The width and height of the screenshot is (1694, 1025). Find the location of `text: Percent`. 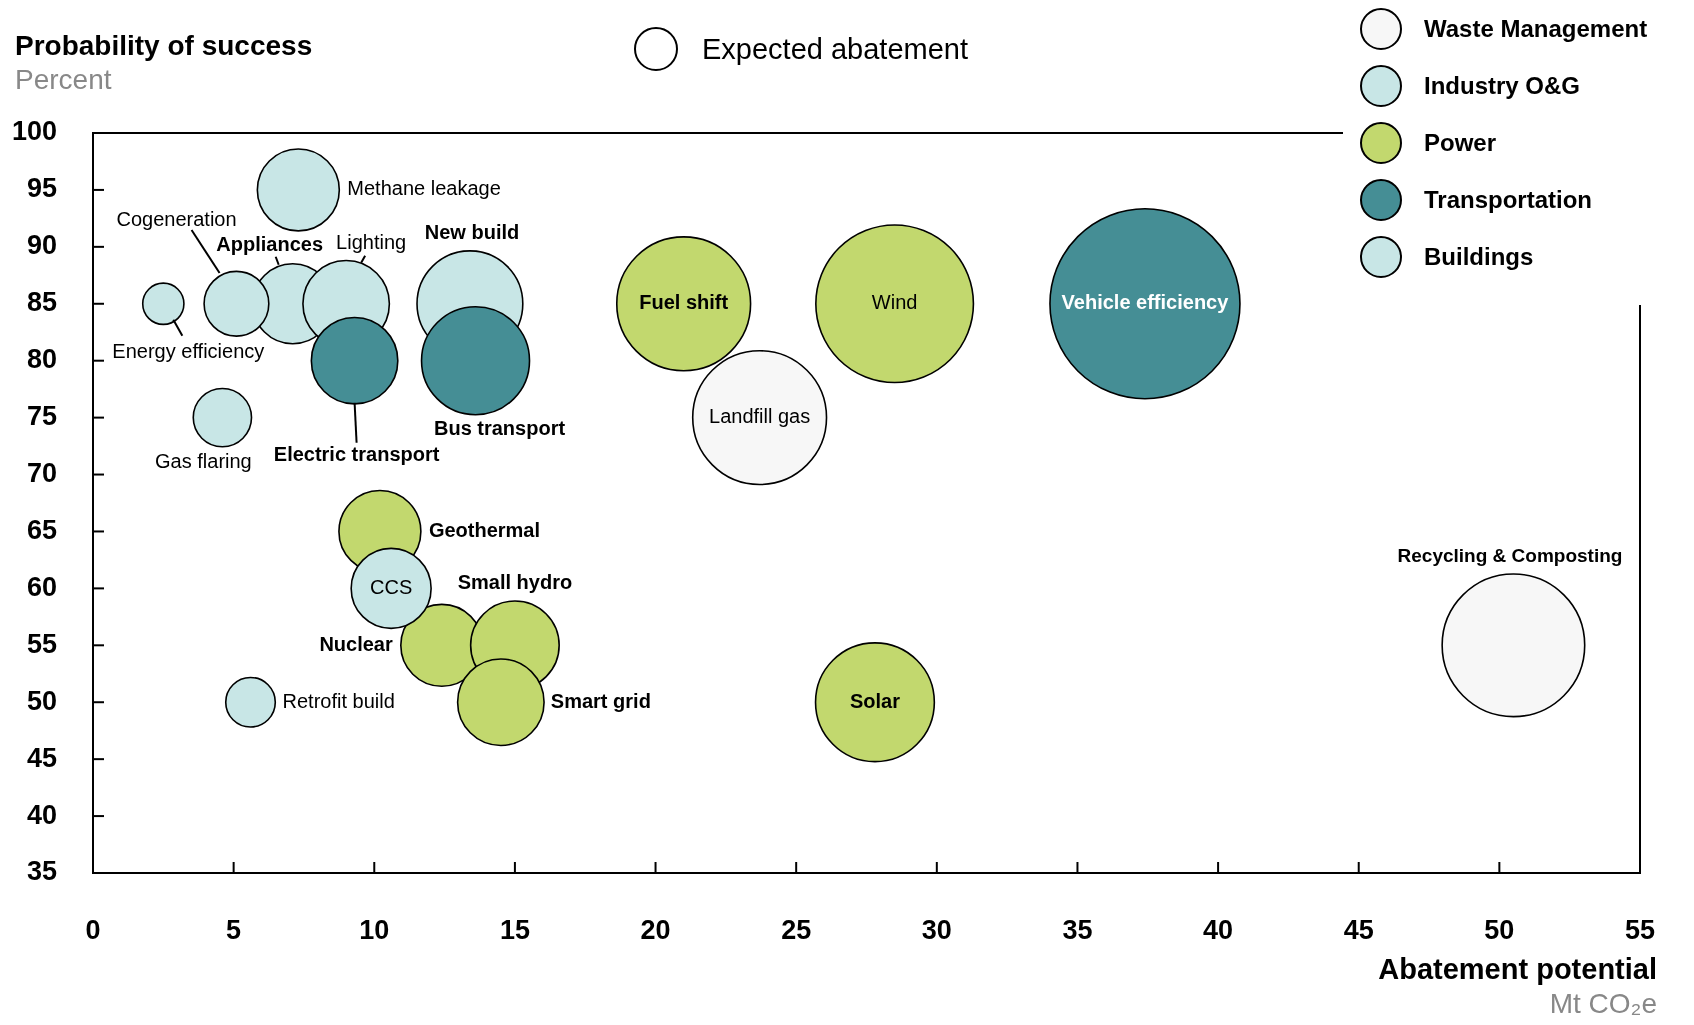

text: Percent is located at coordinates (63, 79).